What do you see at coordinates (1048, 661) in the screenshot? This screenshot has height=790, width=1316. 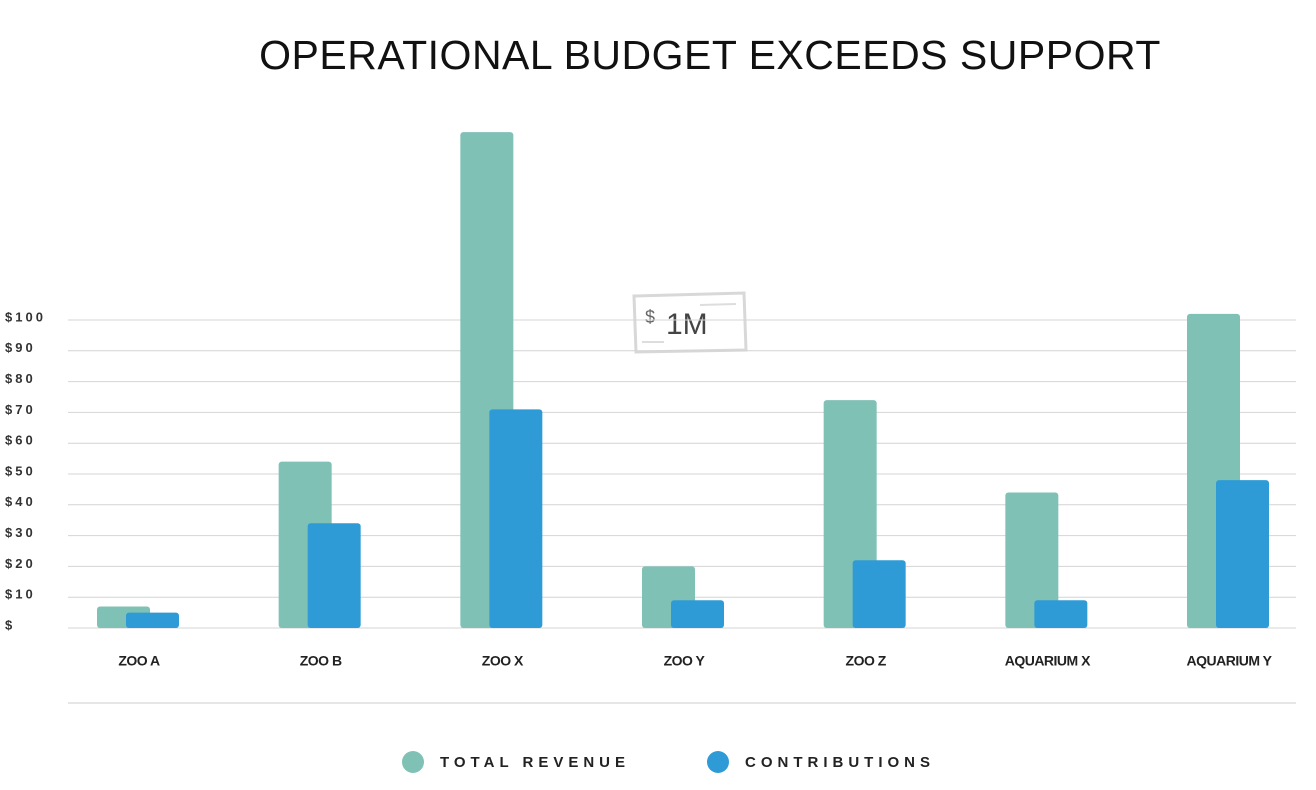 I see `x-tick-label: AQUARIUM X` at bounding box center [1048, 661].